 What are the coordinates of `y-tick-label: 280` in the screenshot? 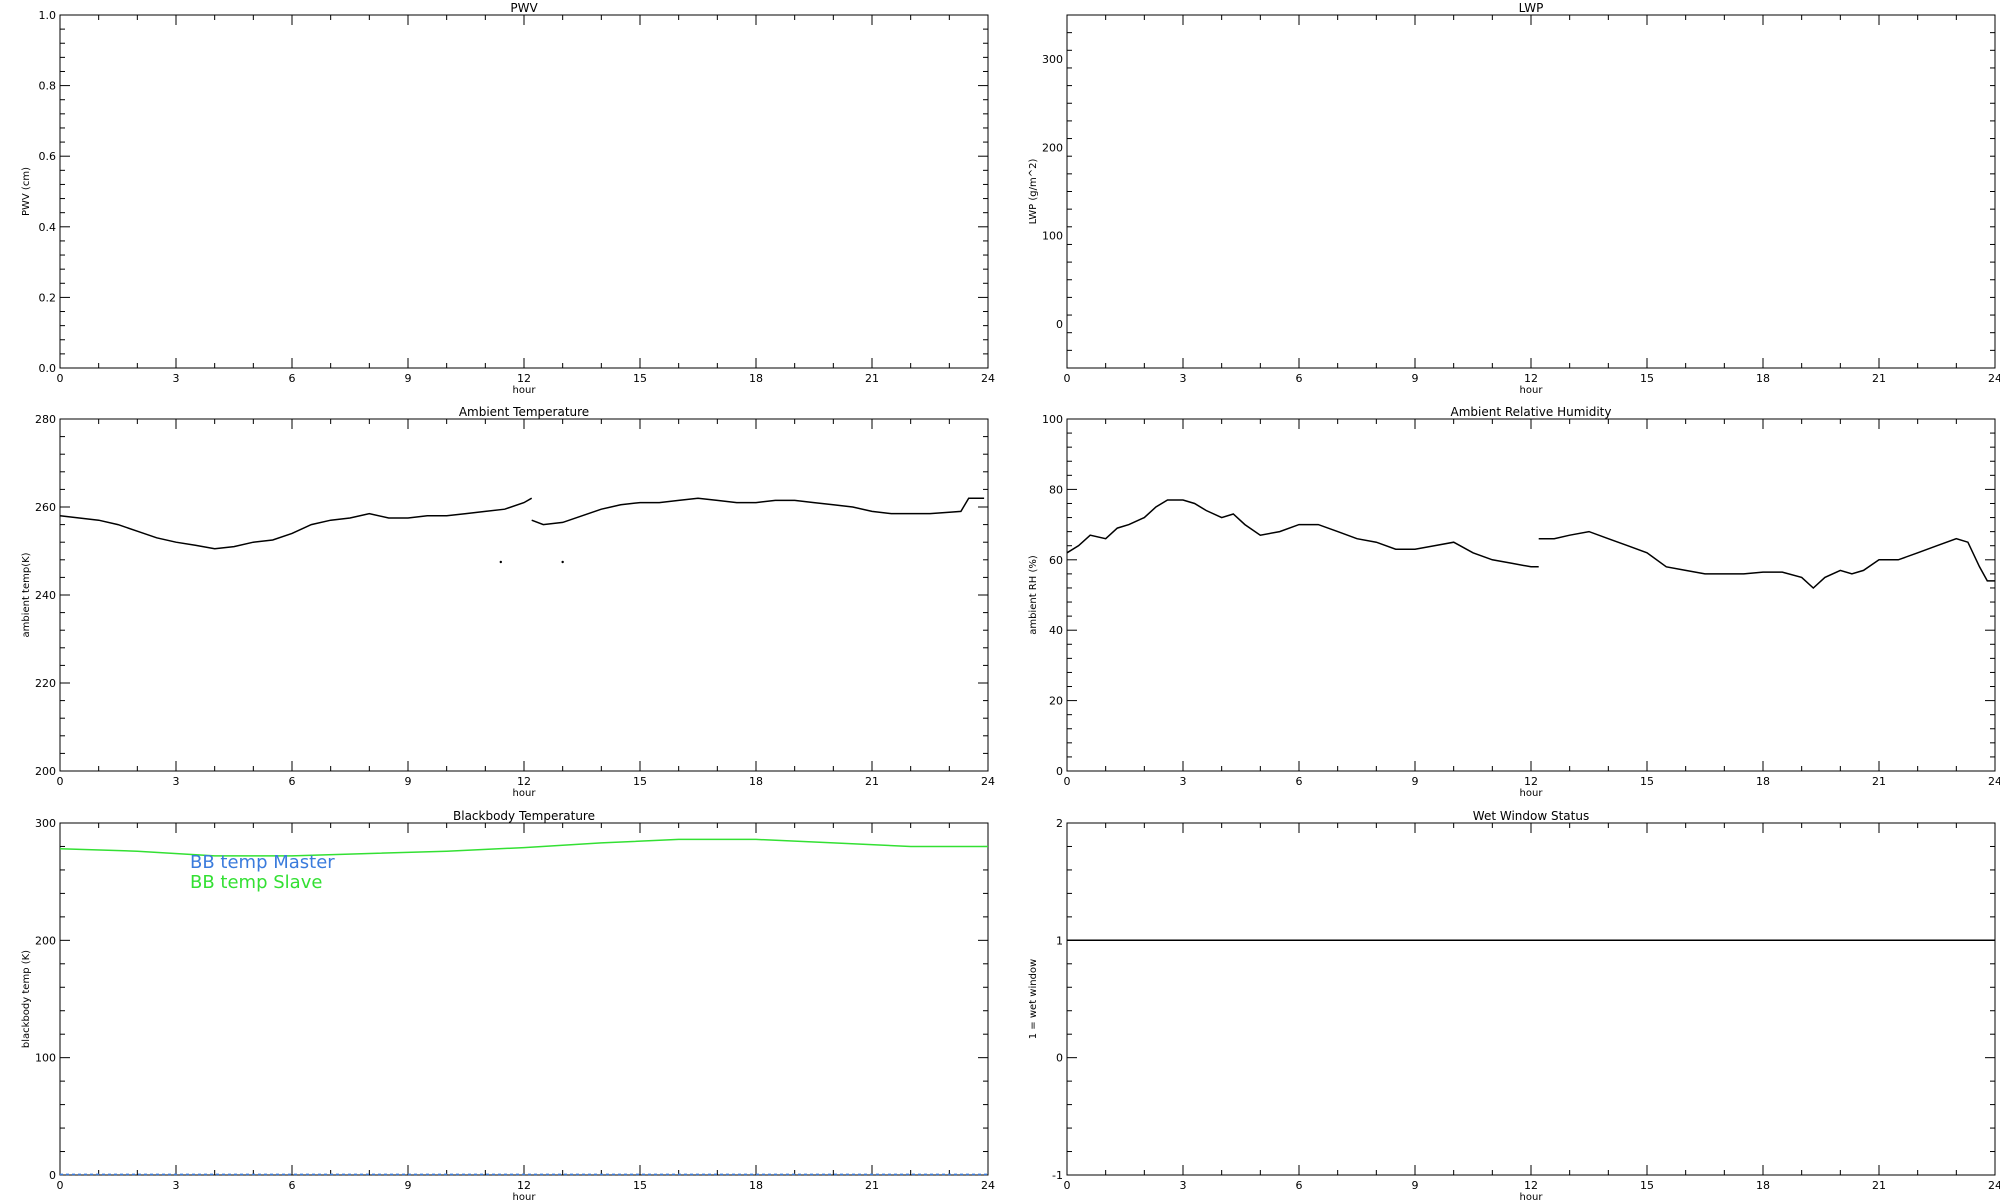 It's located at (45, 419).